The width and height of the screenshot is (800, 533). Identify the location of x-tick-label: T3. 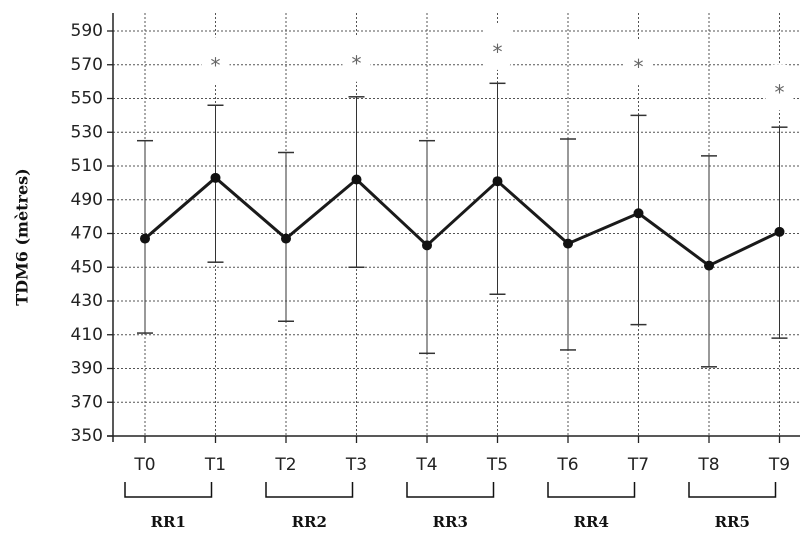
(356, 465).